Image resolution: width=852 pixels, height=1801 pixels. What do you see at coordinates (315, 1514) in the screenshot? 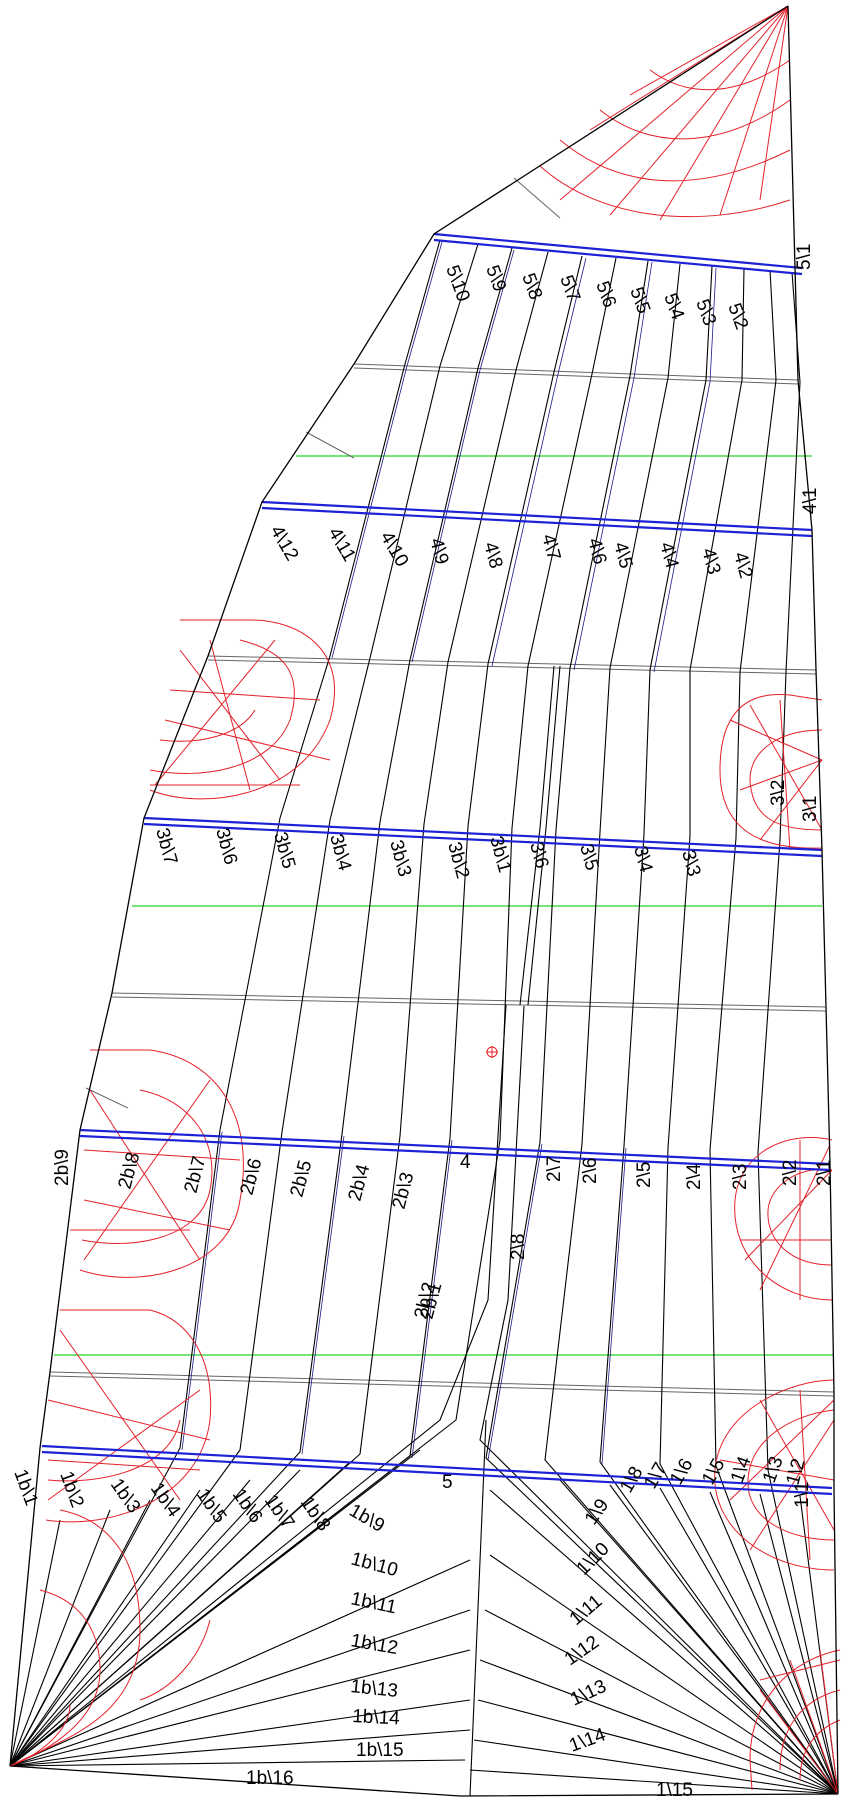
I see `panel-label-panel-1b-8: 1b\8` at bounding box center [315, 1514].